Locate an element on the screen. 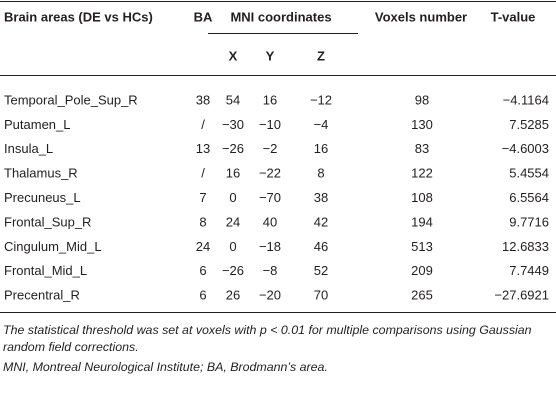 The width and height of the screenshot is (556, 403). cell: −30 is located at coordinates (233, 124).